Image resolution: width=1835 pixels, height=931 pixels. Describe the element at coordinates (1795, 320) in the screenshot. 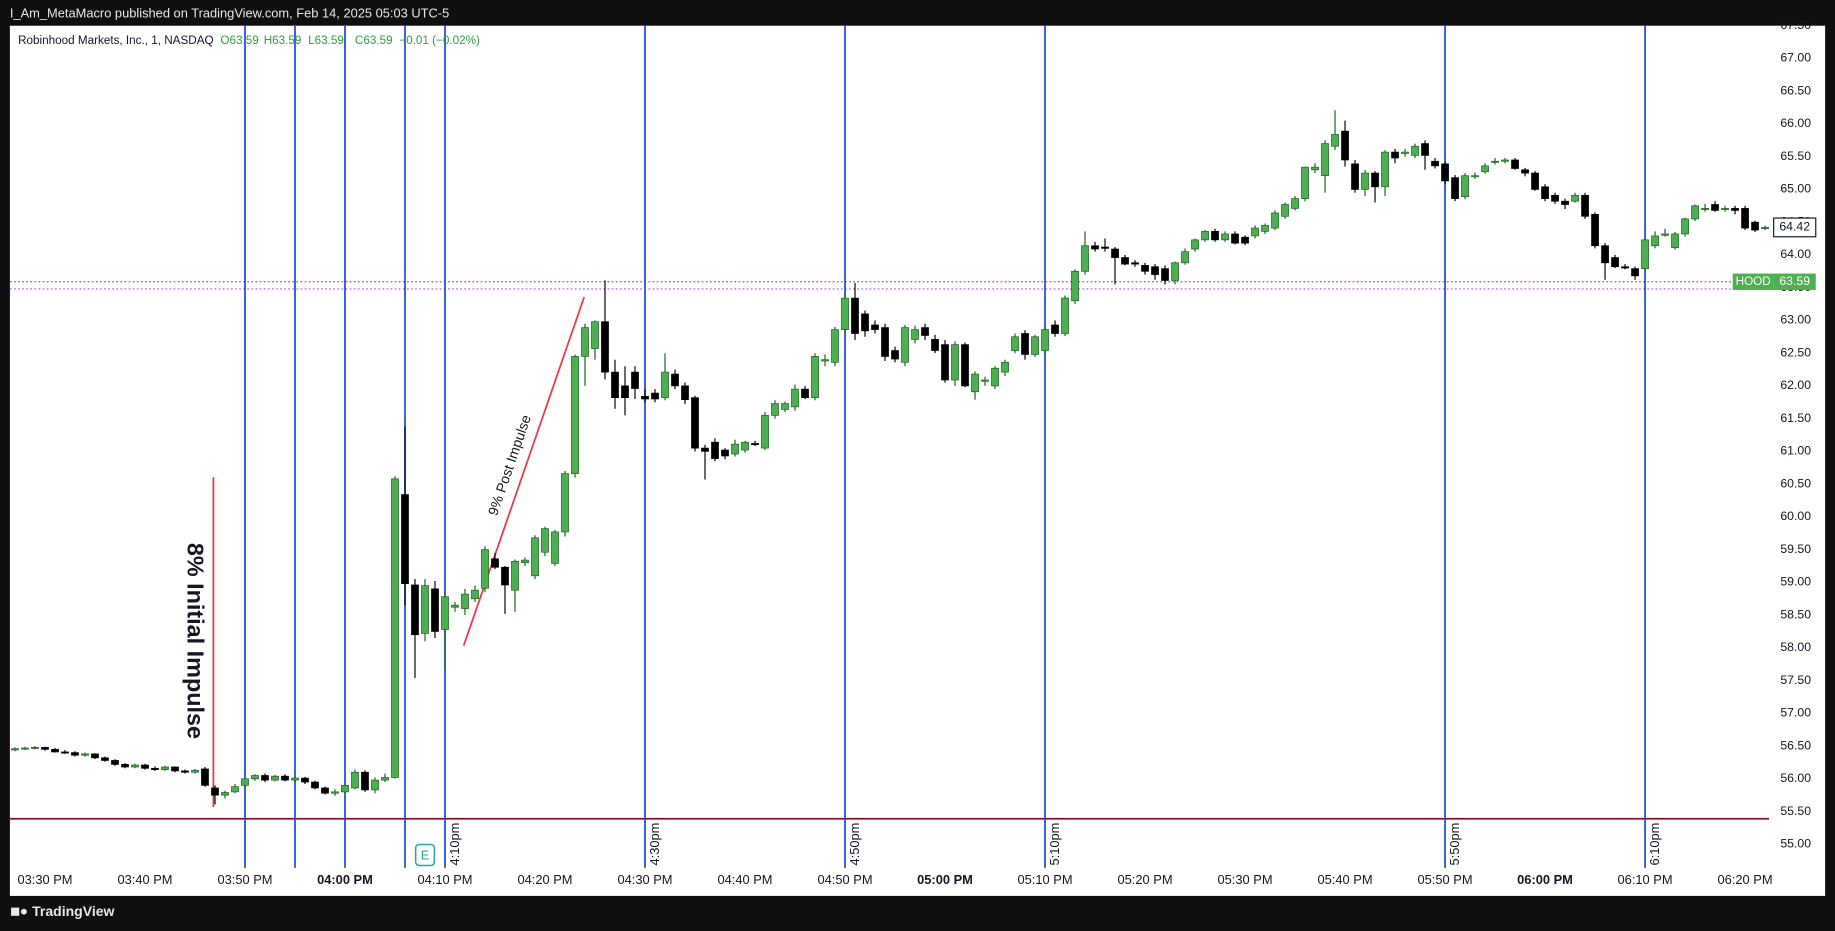

I see `y-tick-label: 63.00` at that location.